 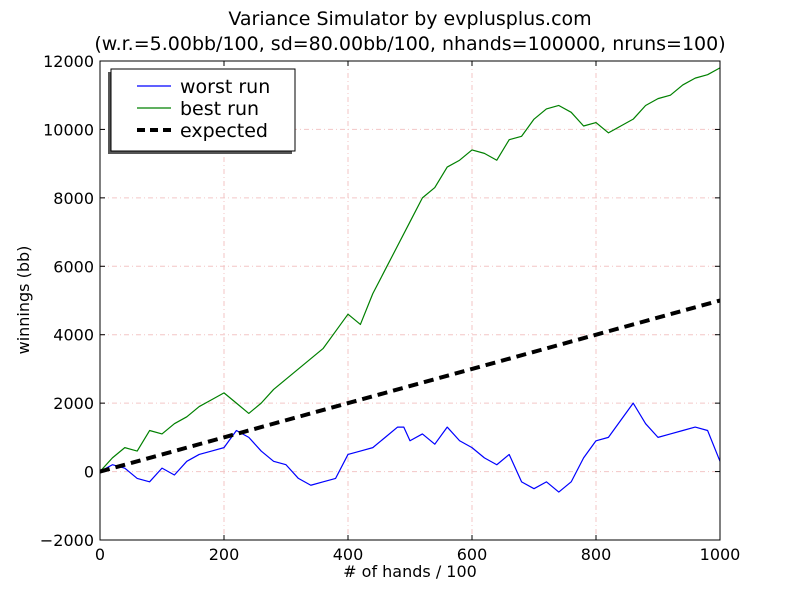 What do you see at coordinates (219, 109) in the screenshot?
I see `legend-label-best-run: best run` at bounding box center [219, 109].